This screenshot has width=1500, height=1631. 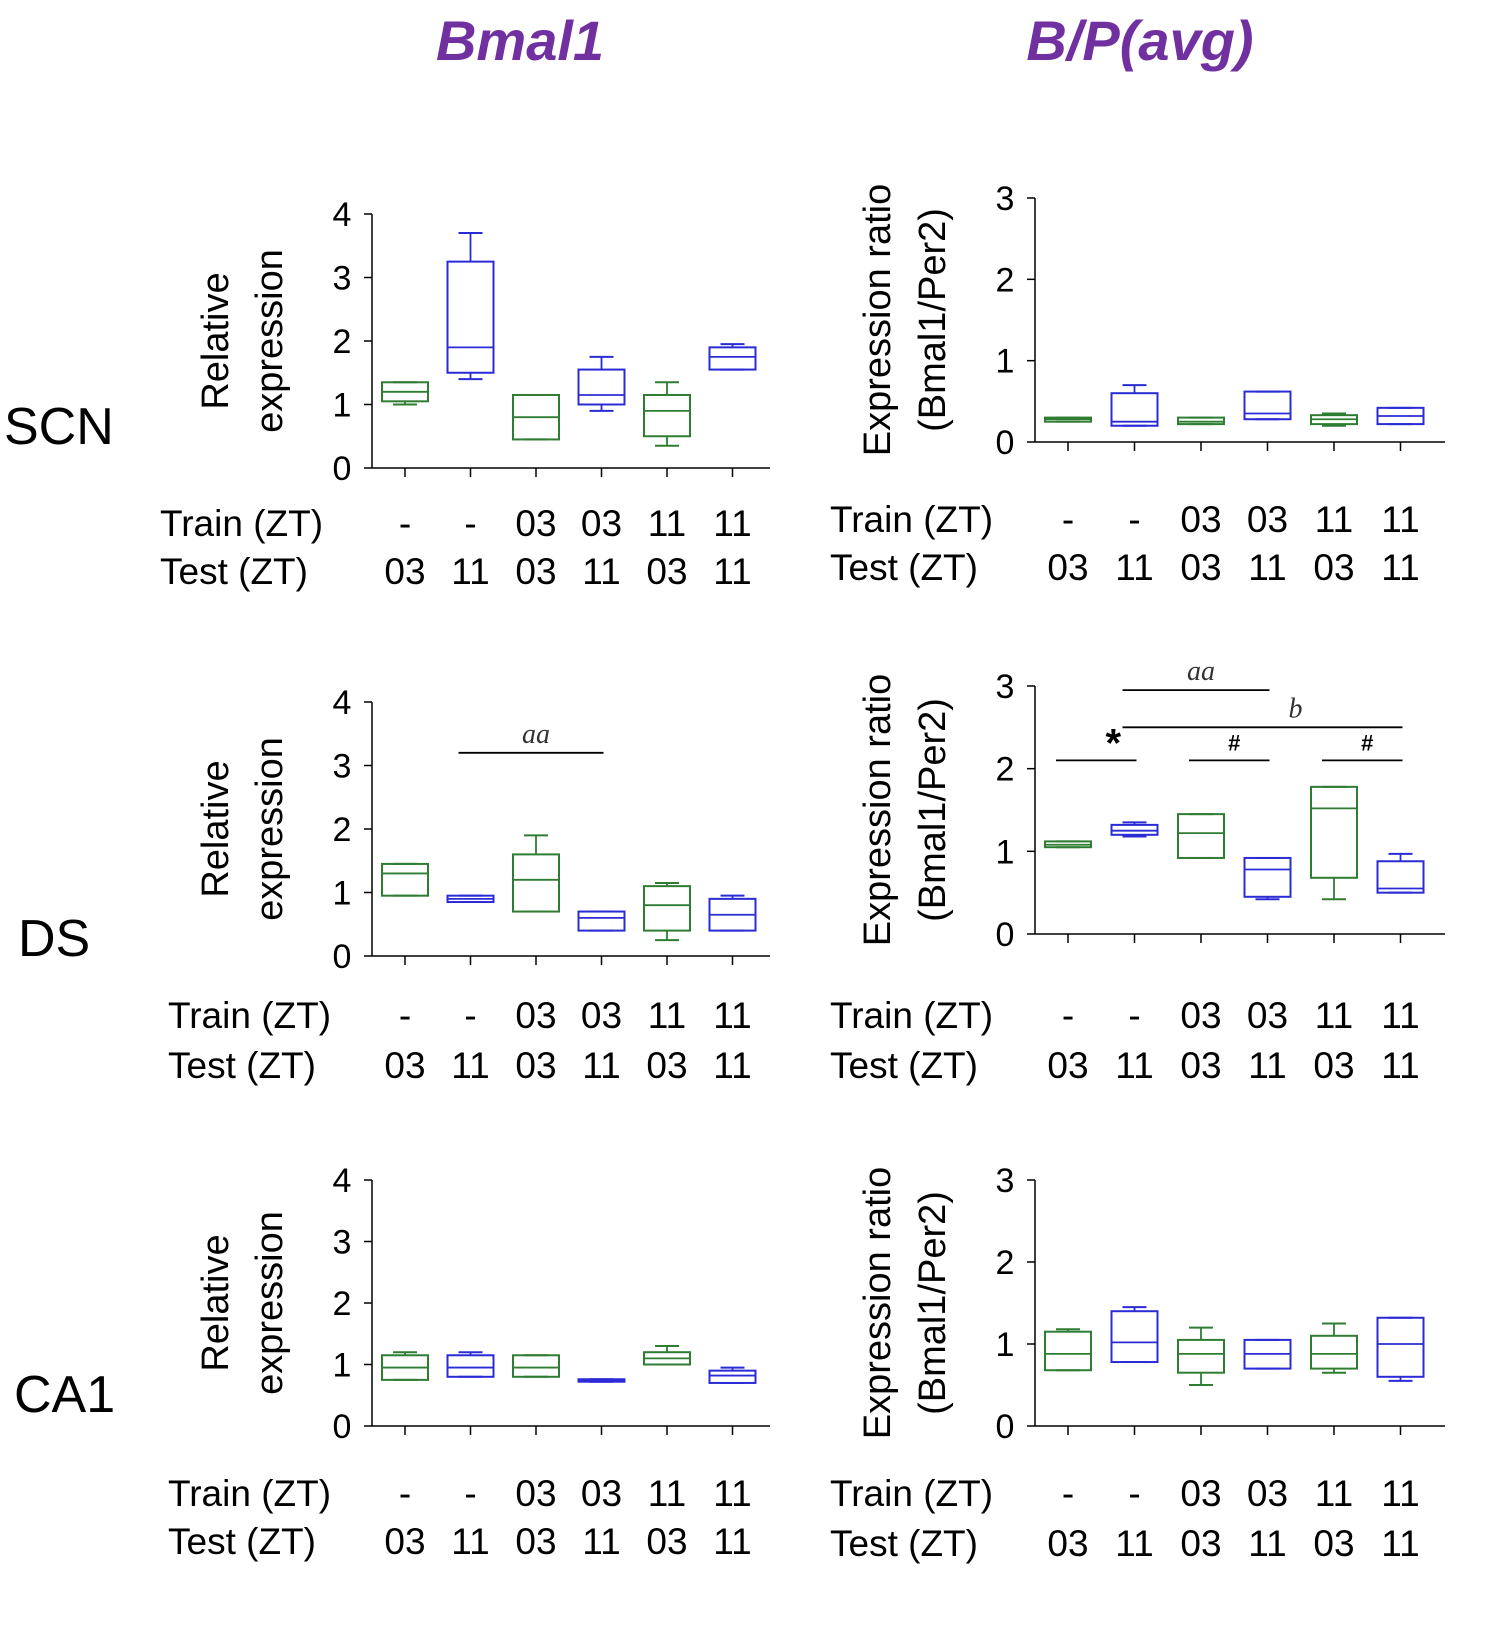 What do you see at coordinates (520, 40) in the screenshot?
I see `column-title-bmal1: Bmal1` at bounding box center [520, 40].